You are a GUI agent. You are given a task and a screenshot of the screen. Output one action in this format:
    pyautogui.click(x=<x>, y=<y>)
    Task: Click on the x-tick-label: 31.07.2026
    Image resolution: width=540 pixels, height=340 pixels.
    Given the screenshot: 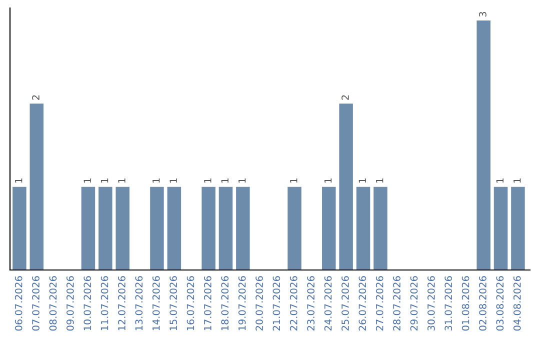 What is the action you would take?
    pyautogui.click(x=448, y=303)
    